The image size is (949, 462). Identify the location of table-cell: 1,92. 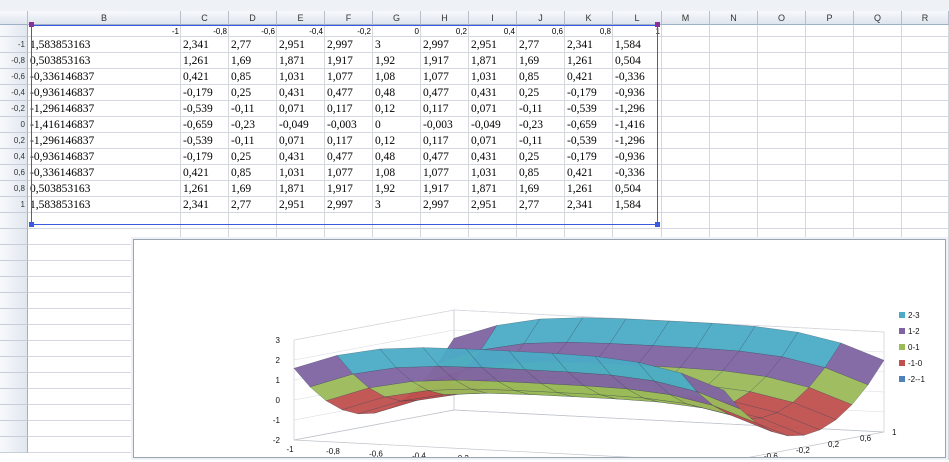
(385, 61).